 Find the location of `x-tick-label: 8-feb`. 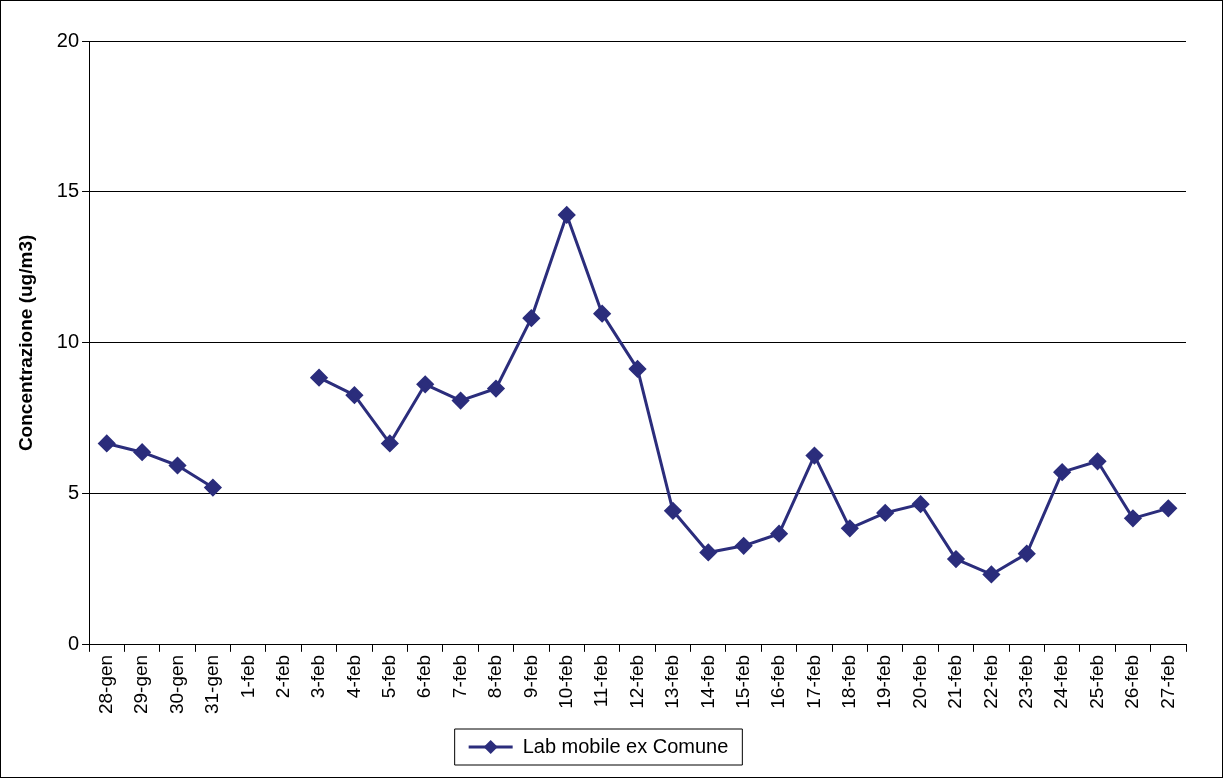

x-tick-label: 8-feb is located at coordinates (495, 676).